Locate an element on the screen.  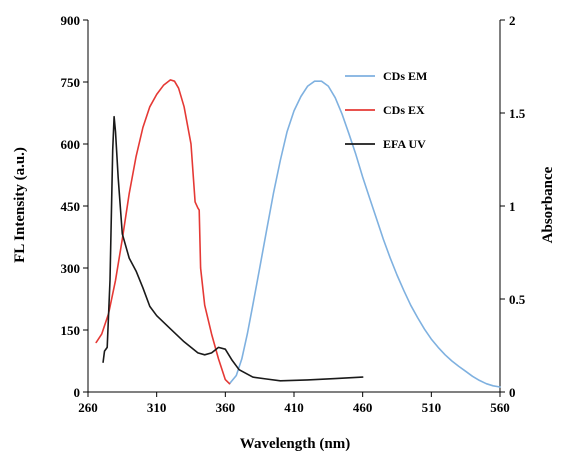
right-y-tick-label: 1.5 is located at coordinates (517, 113).